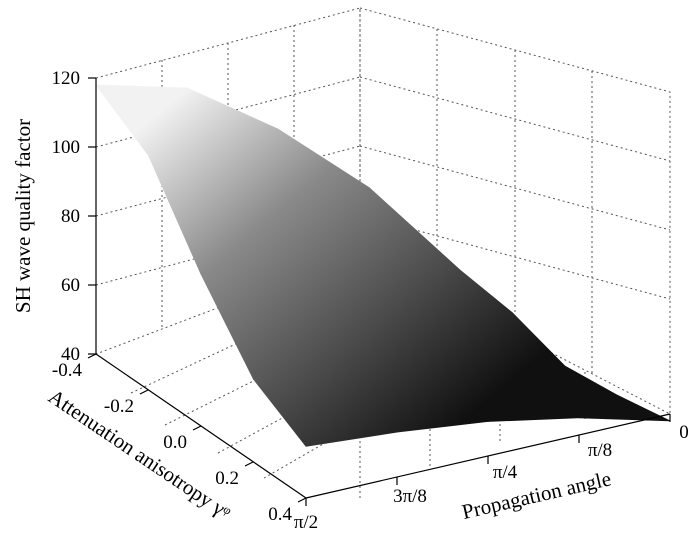  I want to click on x-tick-label: 0, so click(684, 432).